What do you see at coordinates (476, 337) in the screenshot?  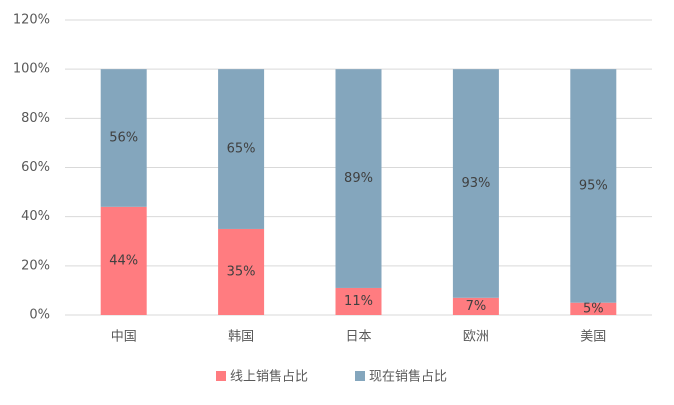 I see `x-tick-label: 欧洲` at bounding box center [476, 337].